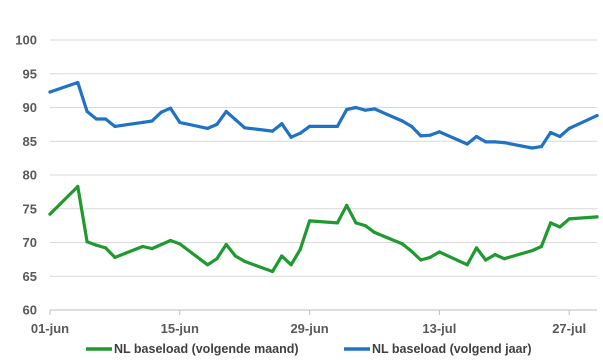 Image resolution: width=603 pixels, height=360 pixels. I want to click on y-axis: 60 65 70 75 80 85 90 95 100, so click(26, 175).